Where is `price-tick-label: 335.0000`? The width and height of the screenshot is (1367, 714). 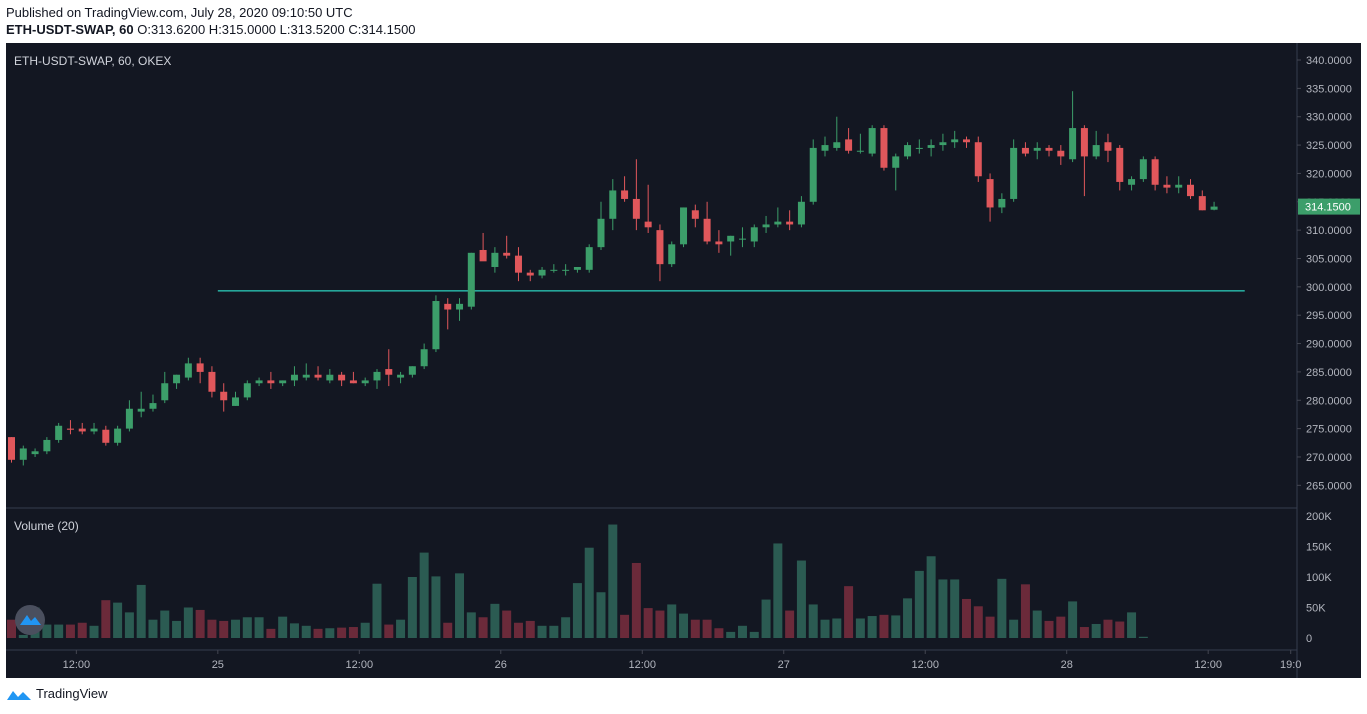
price-tick-label: 335.0000 is located at coordinates (1329, 89).